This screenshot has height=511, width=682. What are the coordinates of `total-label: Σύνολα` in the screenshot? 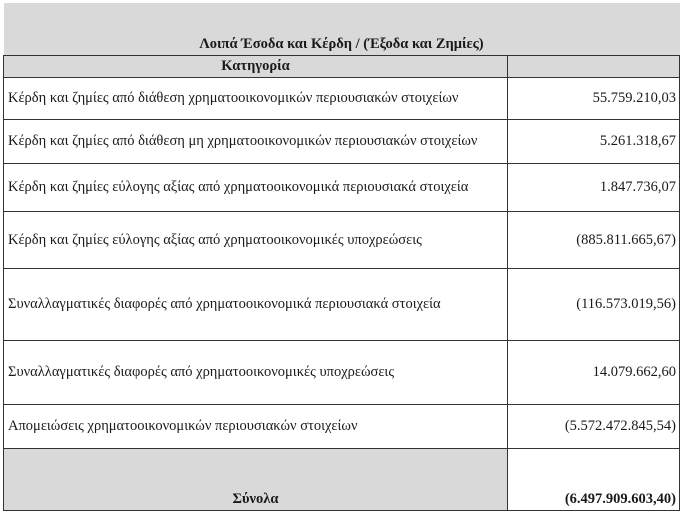 It's located at (255, 479).